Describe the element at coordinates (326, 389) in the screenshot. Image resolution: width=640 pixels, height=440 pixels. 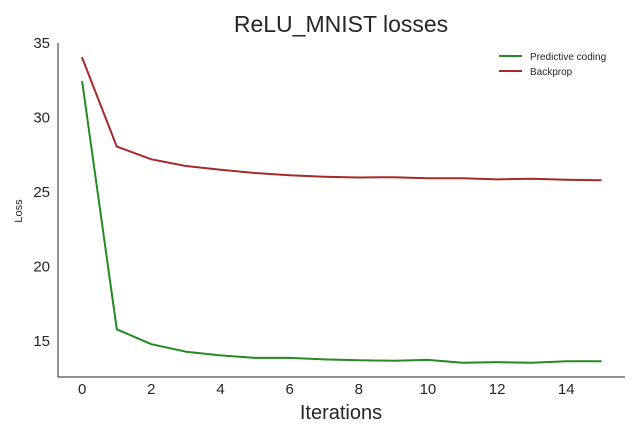
I see `x-tick-labels: 0 2 4 6 8 10 12 14` at that location.